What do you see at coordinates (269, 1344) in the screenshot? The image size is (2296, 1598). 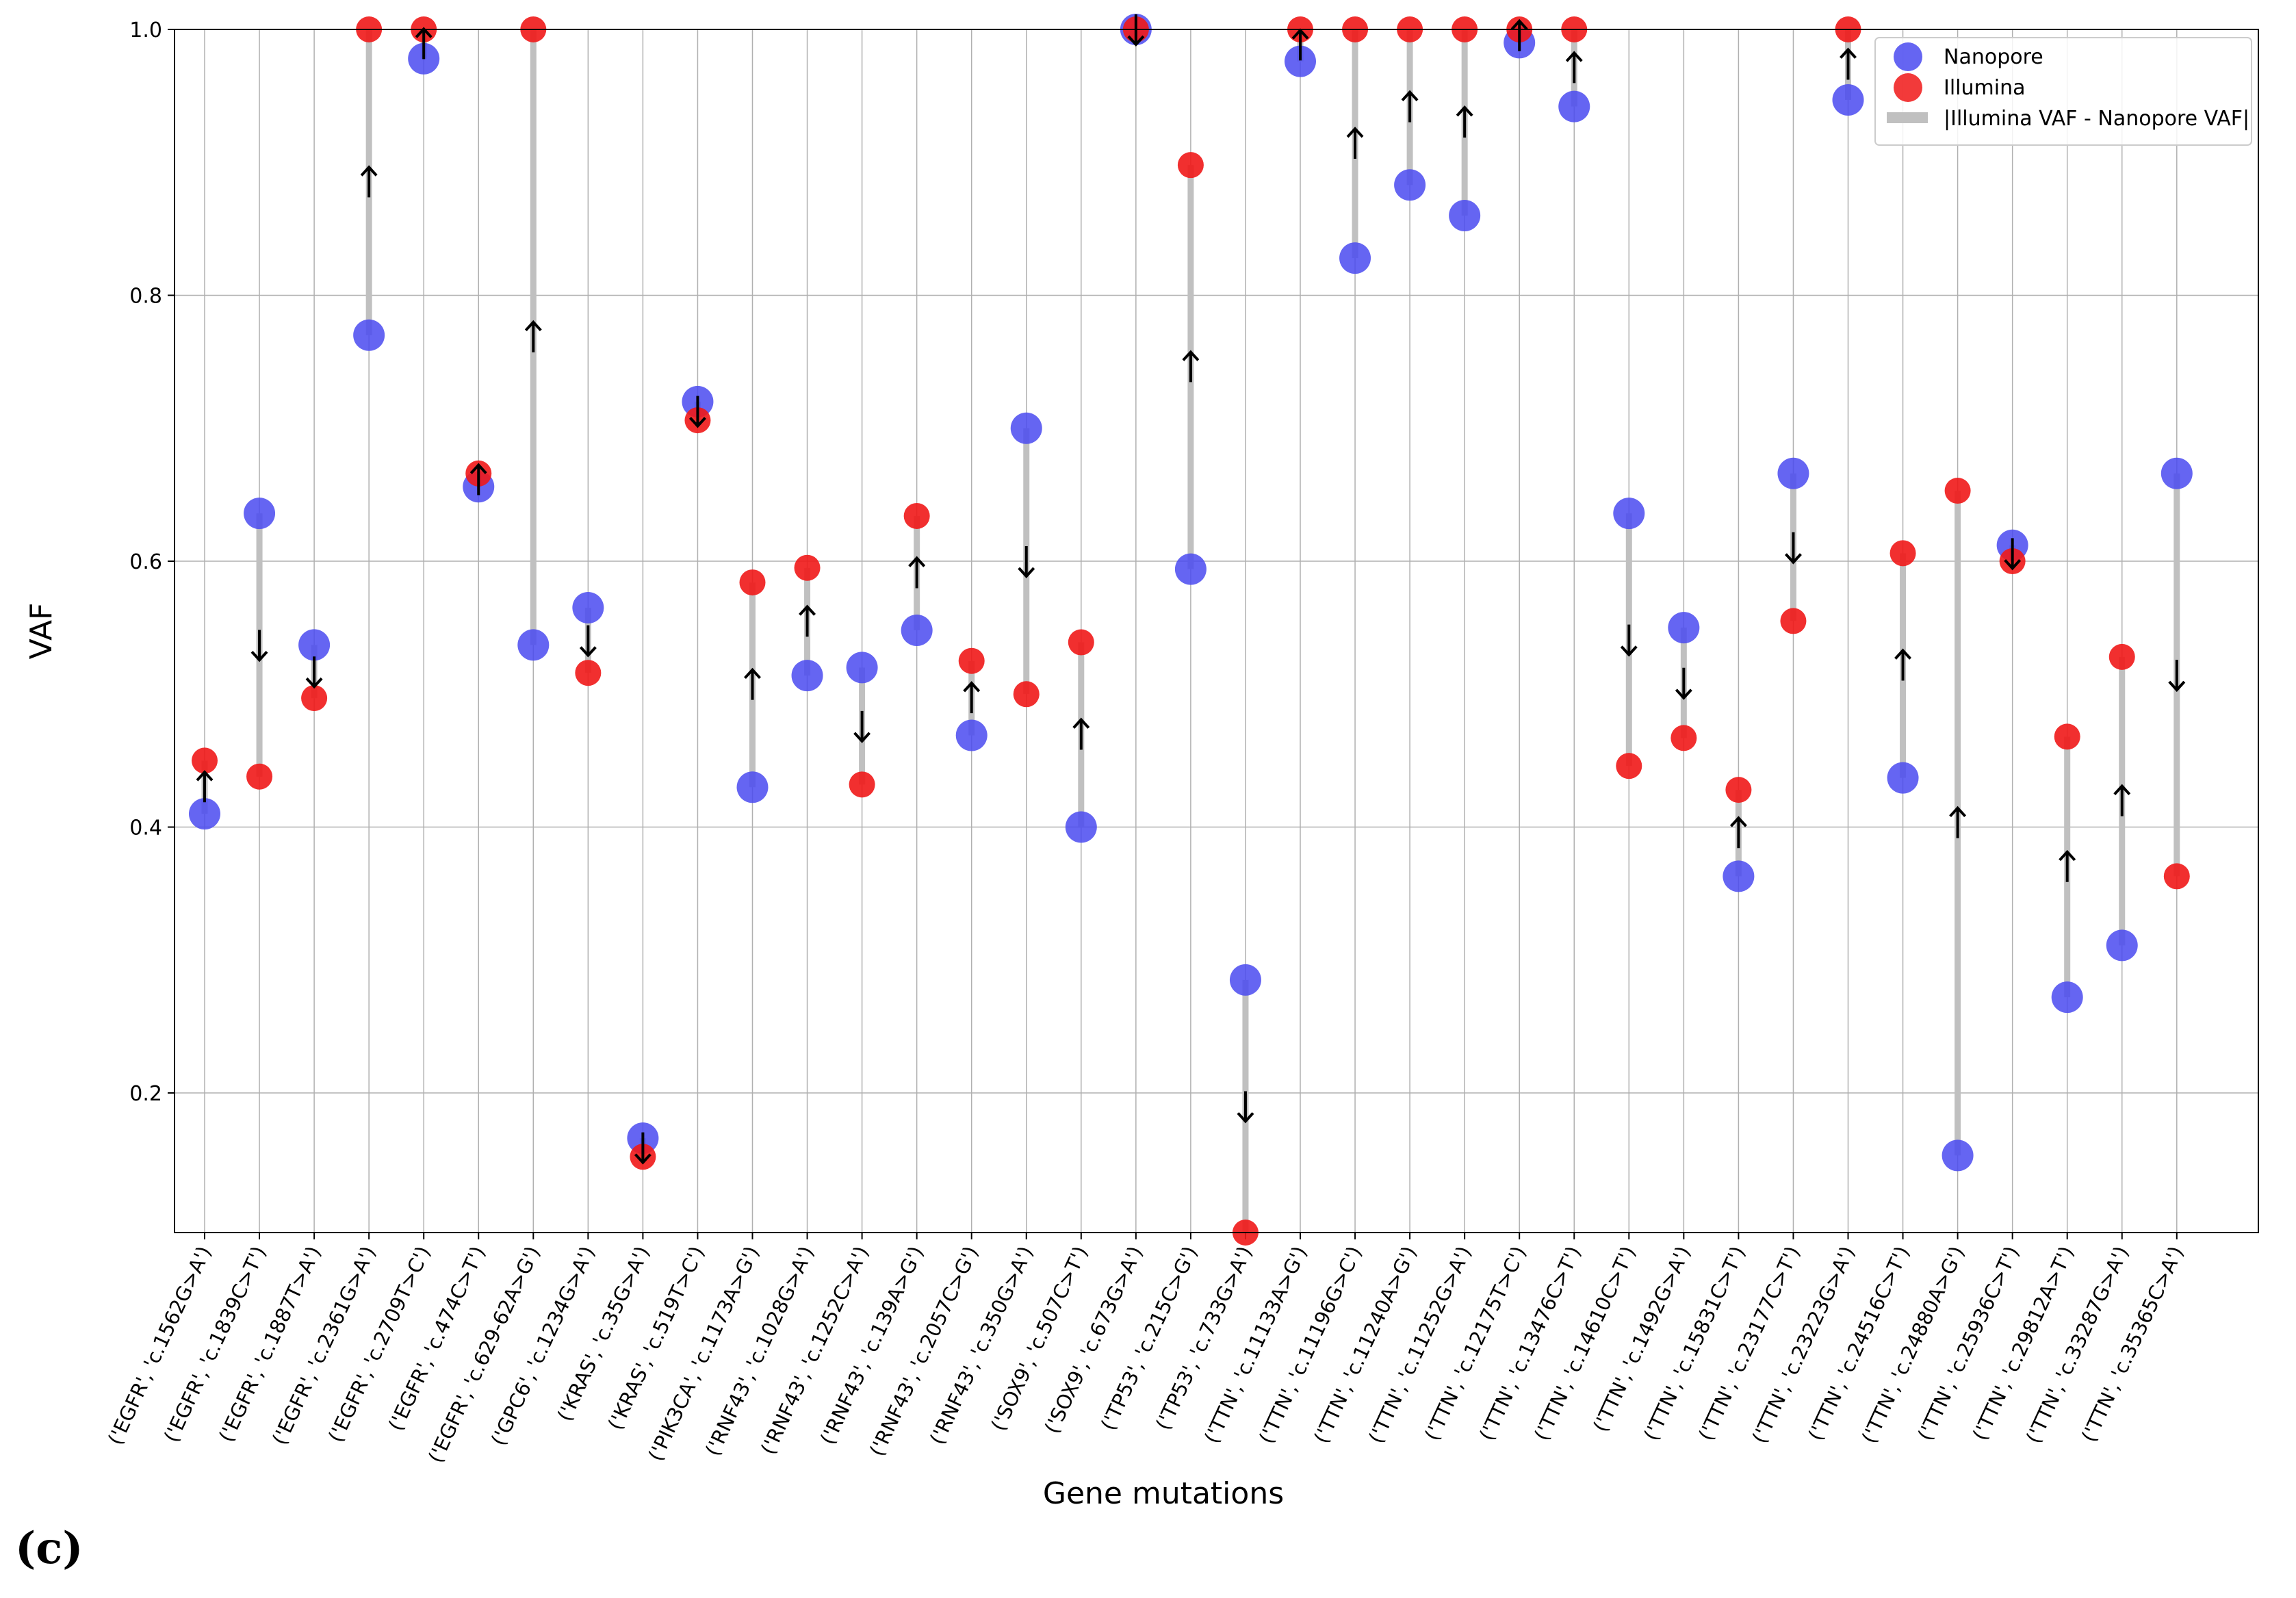 I see `x-tick-label: ('EGFR', 'c.1887T>A')` at bounding box center [269, 1344].